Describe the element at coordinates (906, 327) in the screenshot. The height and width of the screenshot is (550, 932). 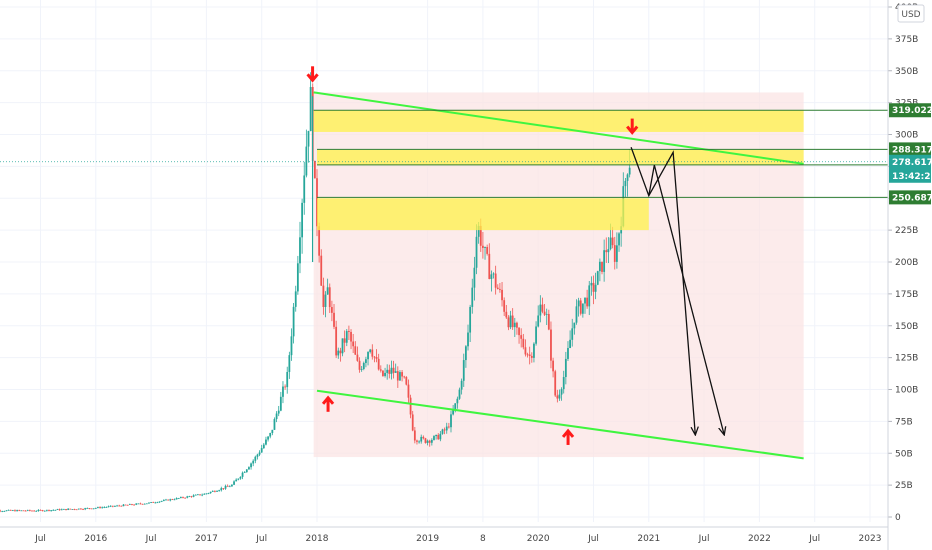
I see `y-tick-label: 150B` at that location.